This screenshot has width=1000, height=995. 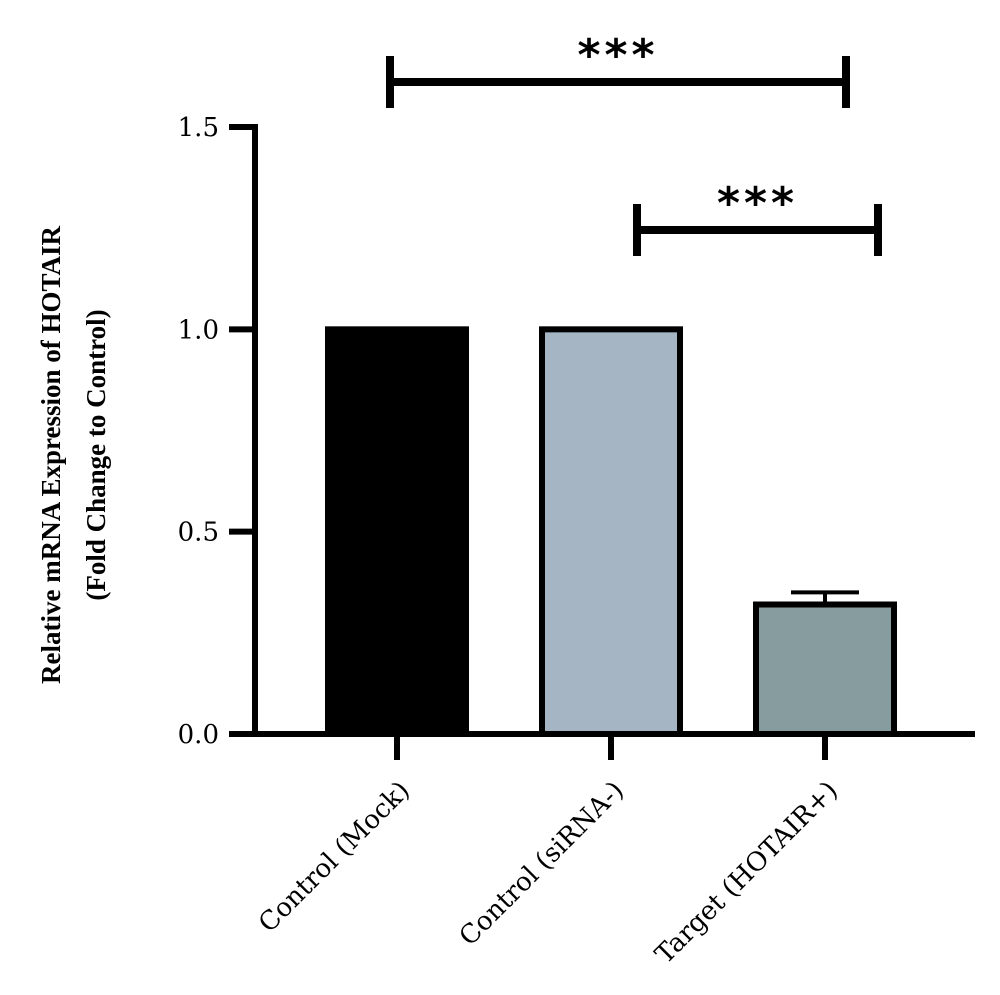 What do you see at coordinates (51, 455) in the screenshot?
I see `y-axis-label-line1: Relative mRNA Expression of HOTAIR` at bounding box center [51, 455].